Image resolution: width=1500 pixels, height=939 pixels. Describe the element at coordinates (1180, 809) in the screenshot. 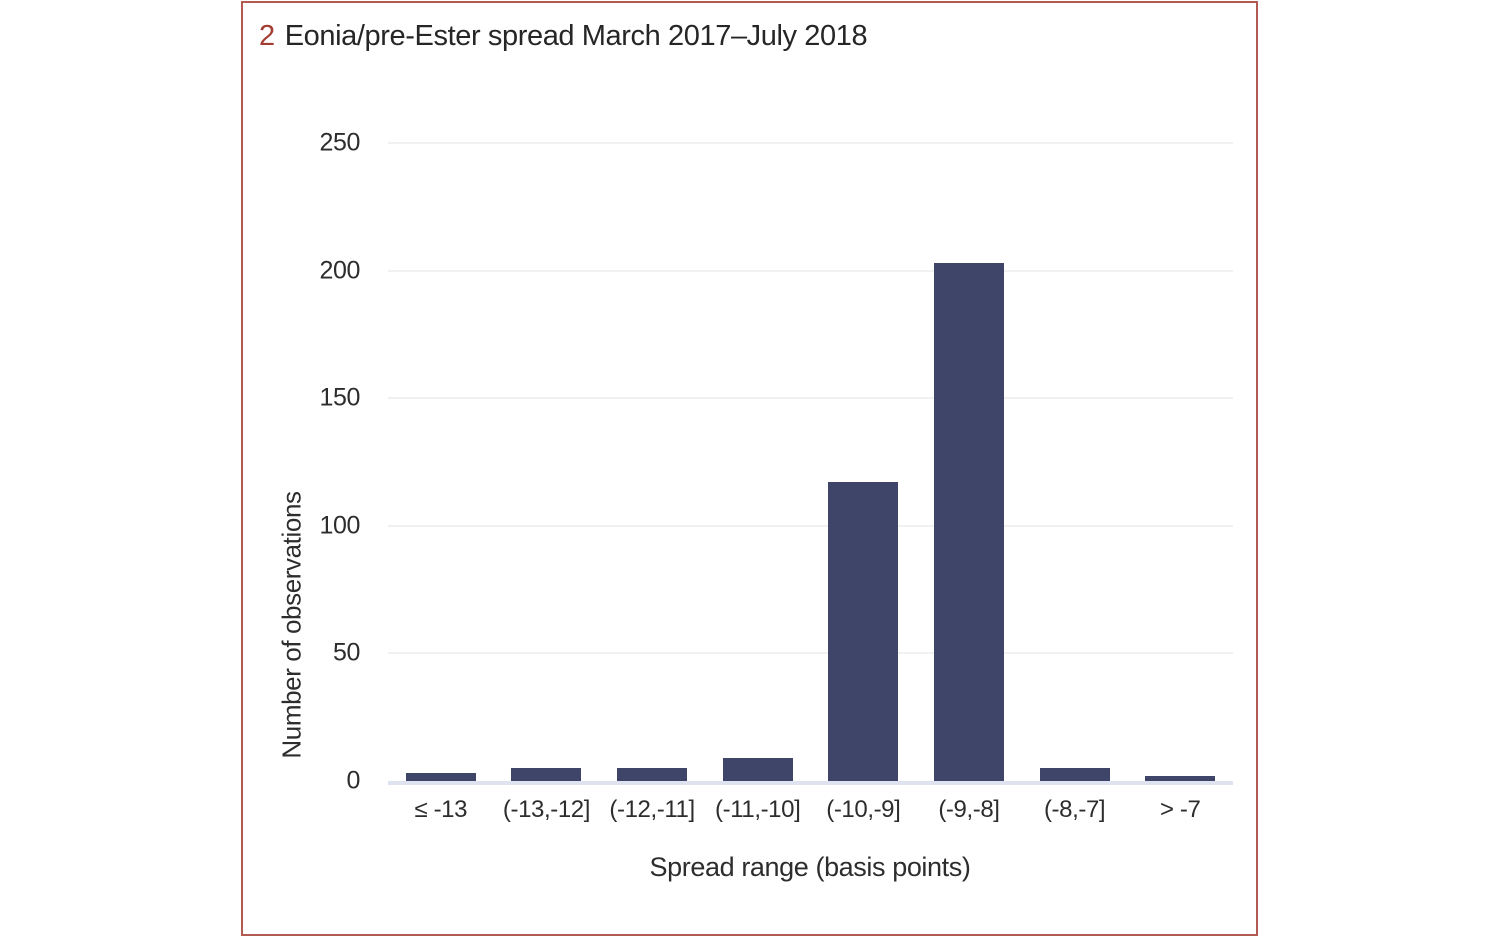

I see `x-tick-label-7: > -7` at that location.